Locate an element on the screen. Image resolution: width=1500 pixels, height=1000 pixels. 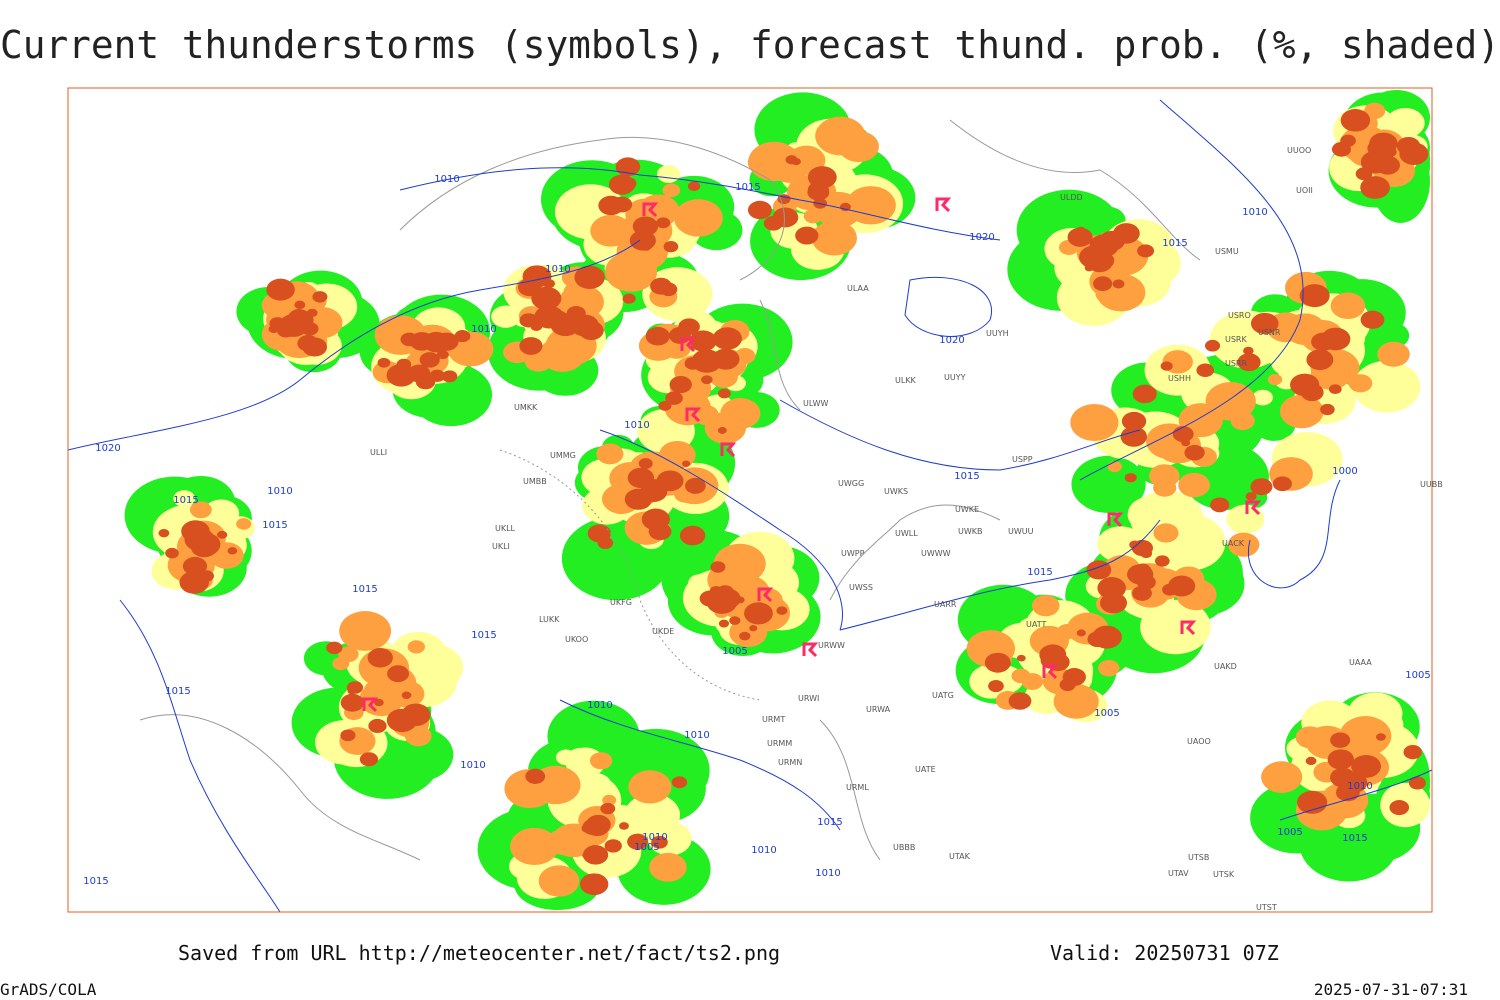
station-label: UUBB is located at coordinates (1431, 484).